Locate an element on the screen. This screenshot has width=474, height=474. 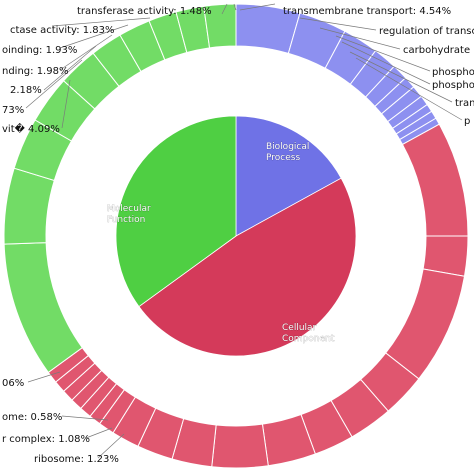
outer-label-transferase-activity: transferase activity: 1.48% is located at coordinates (144, 11).